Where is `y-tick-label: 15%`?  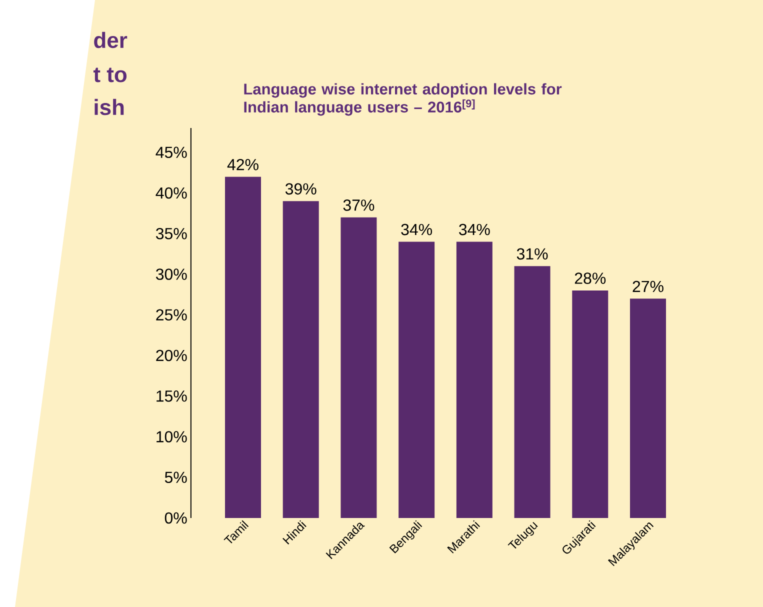
y-tick-label: 15% is located at coordinates (171, 396).